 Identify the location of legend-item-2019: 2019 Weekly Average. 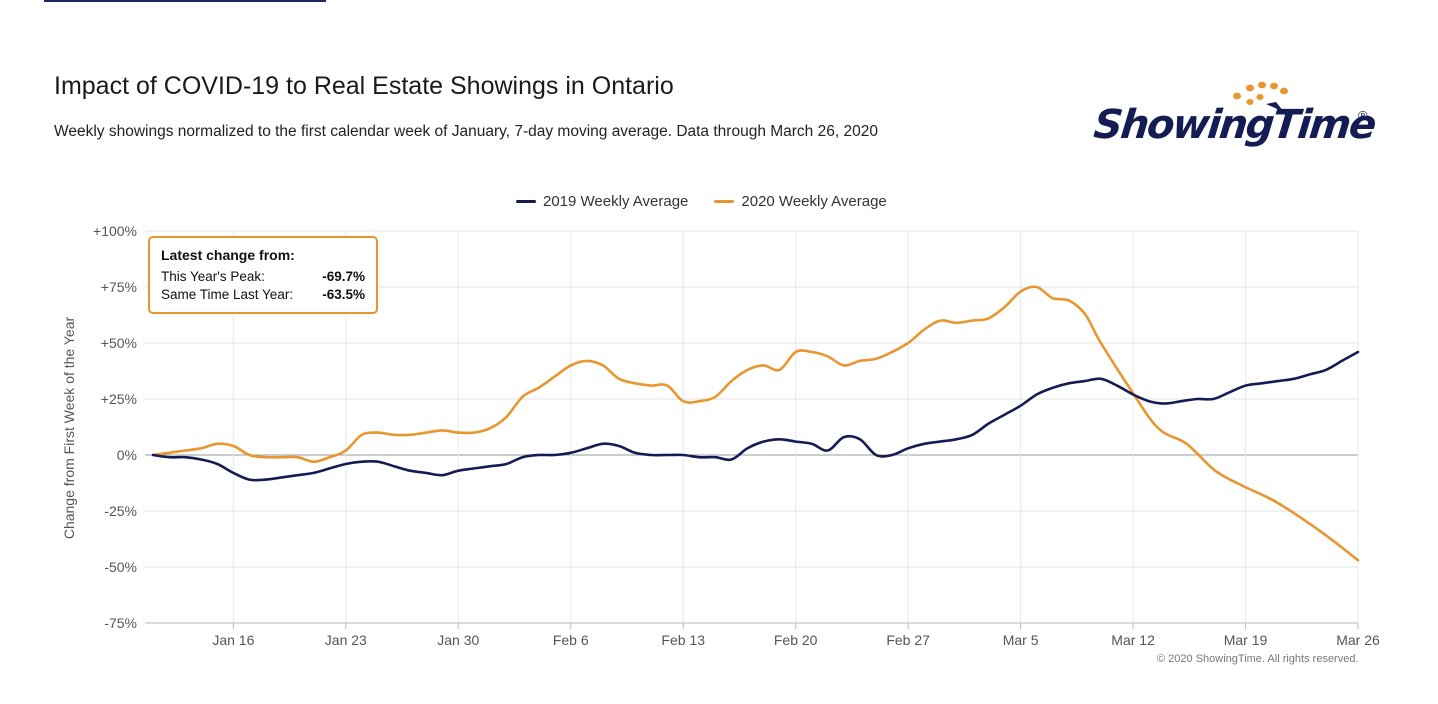
(602, 201).